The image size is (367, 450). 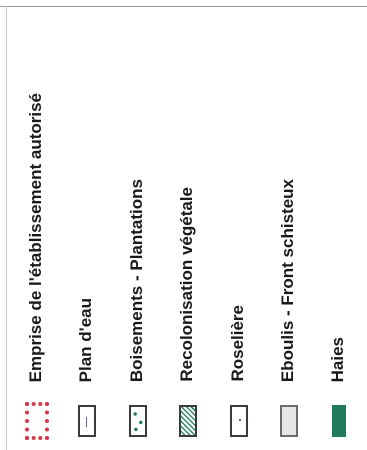 What do you see at coordinates (37, 421) in the screenshot?
I see `red-dotted-outline-icon` at bounding box center [37, 421].